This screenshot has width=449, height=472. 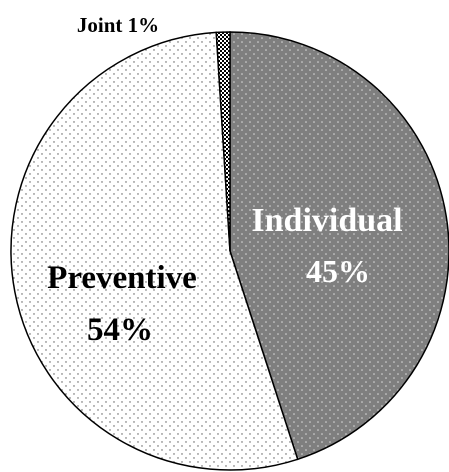 What do you see at coordinates (118, 25) in the screenshot?
I see `slice-label-joint: Joint 1%` at bounding box center [118, 25].